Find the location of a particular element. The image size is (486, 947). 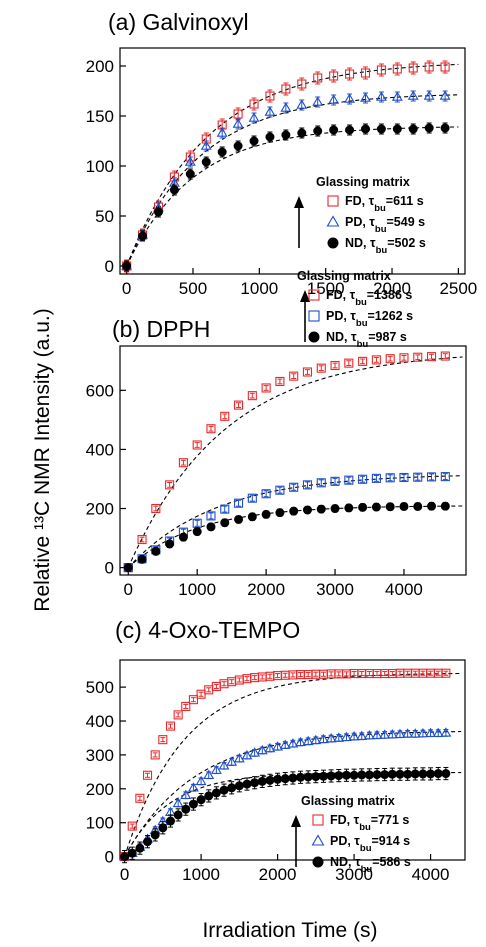

x-tick-label: 1500 is located at coordinates (326, 288).